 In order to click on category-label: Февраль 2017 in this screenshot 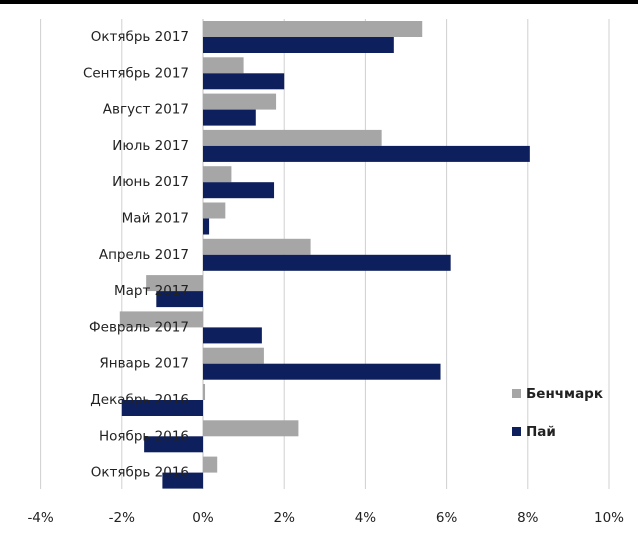, I will do `click(139, 327)`.